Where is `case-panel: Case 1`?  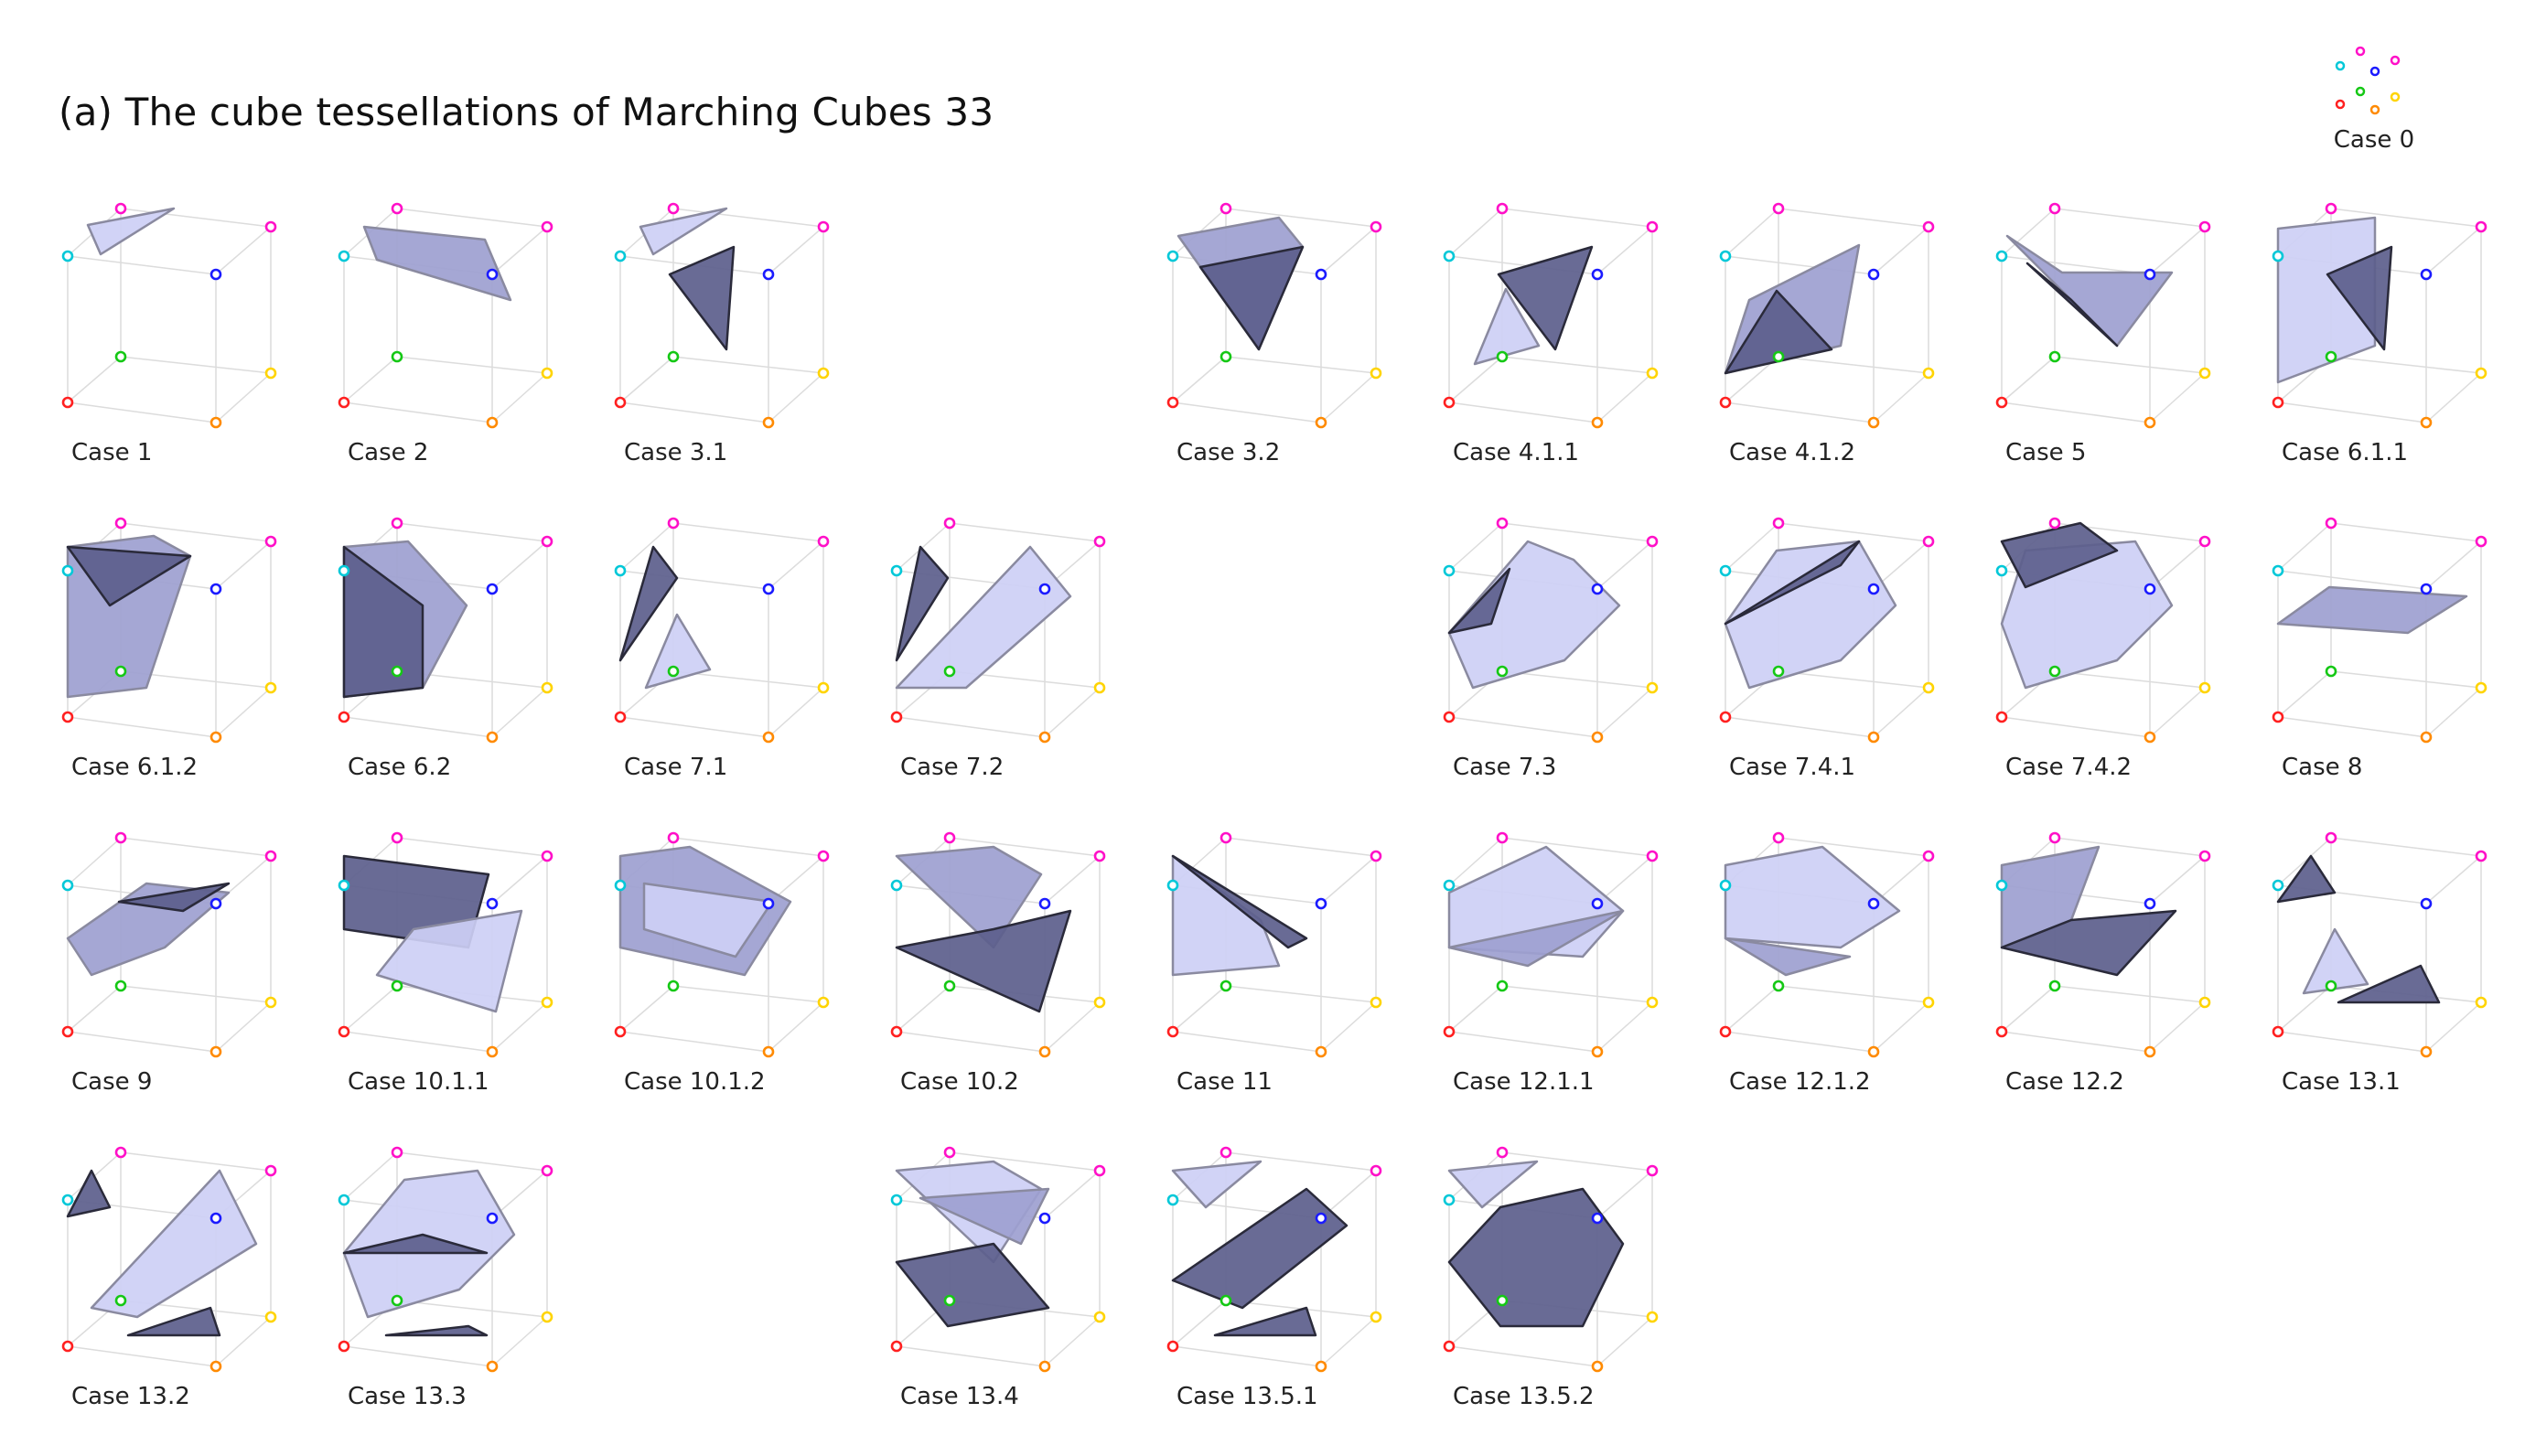 case-panel: Case 1 is located at coordinates (174, 345).